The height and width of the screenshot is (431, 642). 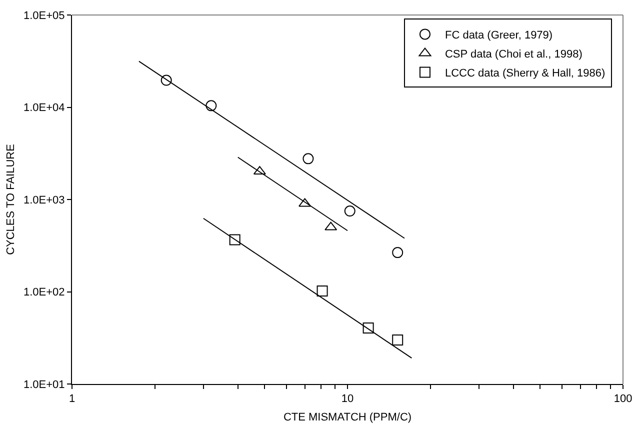 I want to click on x-tick-label: 100, so click(x=623, y=399).